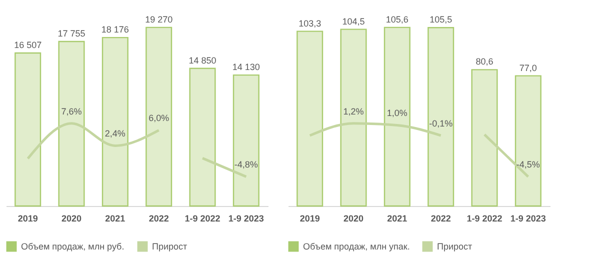 The width and height of the screenshot is (600, 271). What do you see at coordinates (115, 29) in the screenshot?
I see `data-label: 18 176` at bounding box center [115, 29].